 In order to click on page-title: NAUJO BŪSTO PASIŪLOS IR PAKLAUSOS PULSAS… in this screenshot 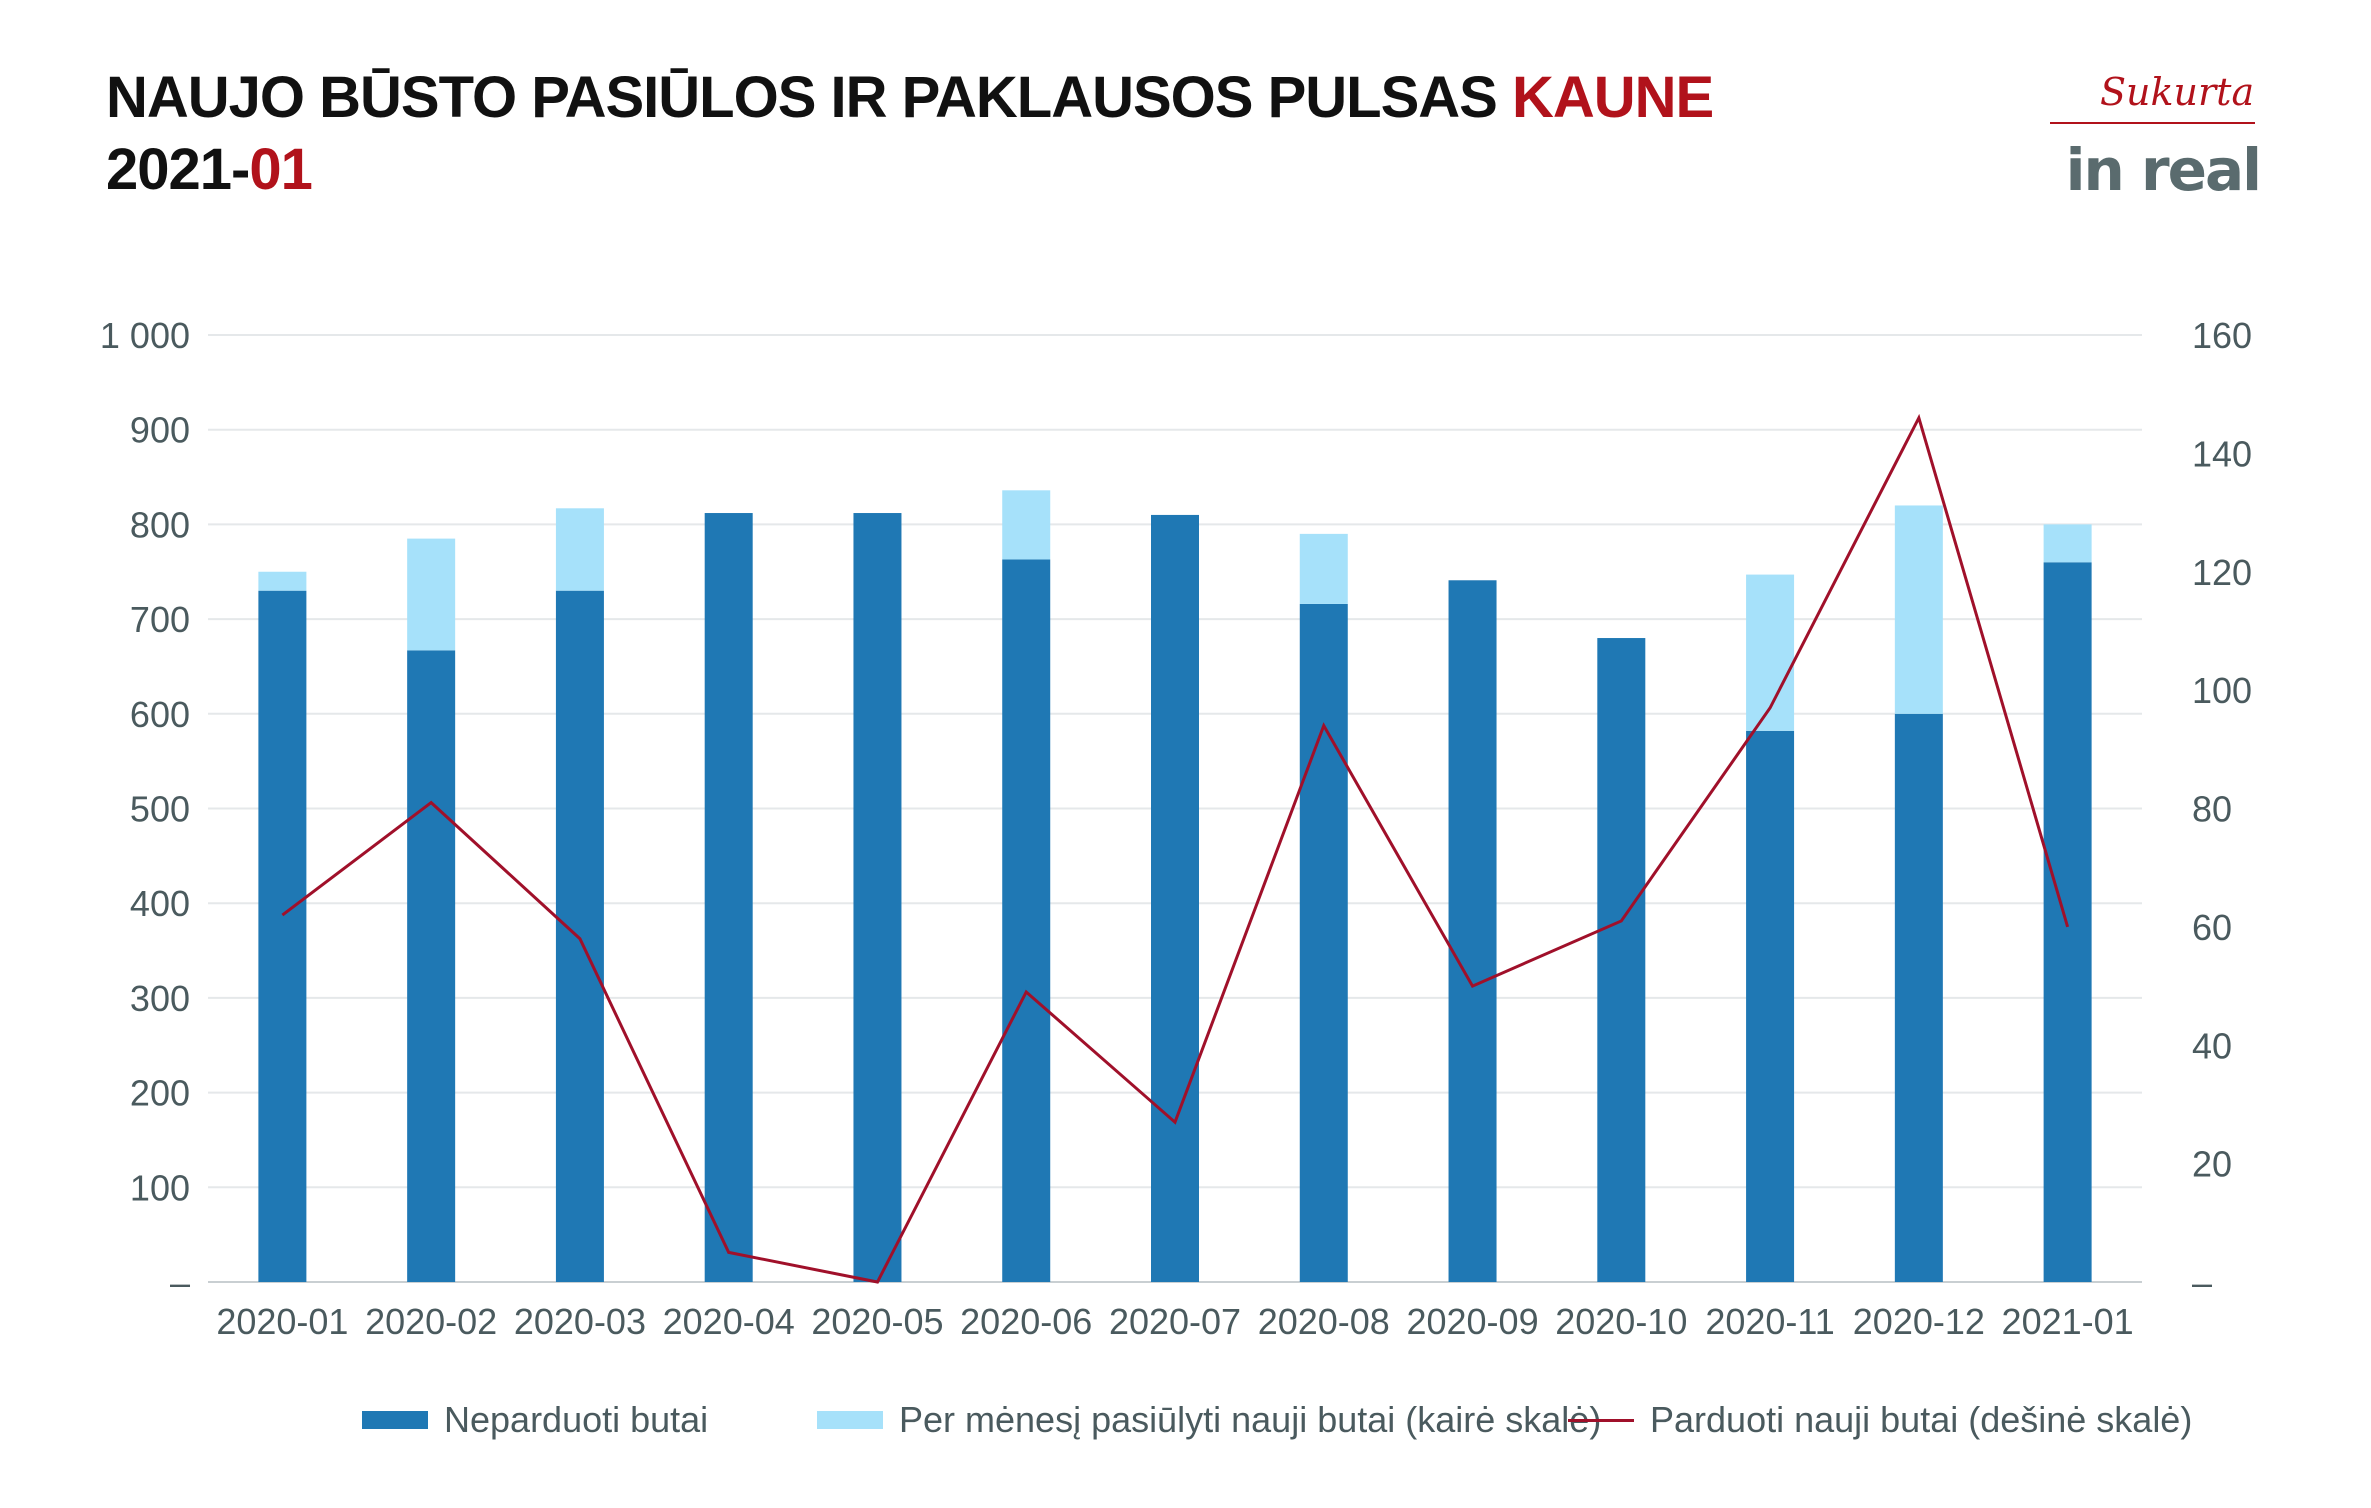, I will do `click(910, 134)`.